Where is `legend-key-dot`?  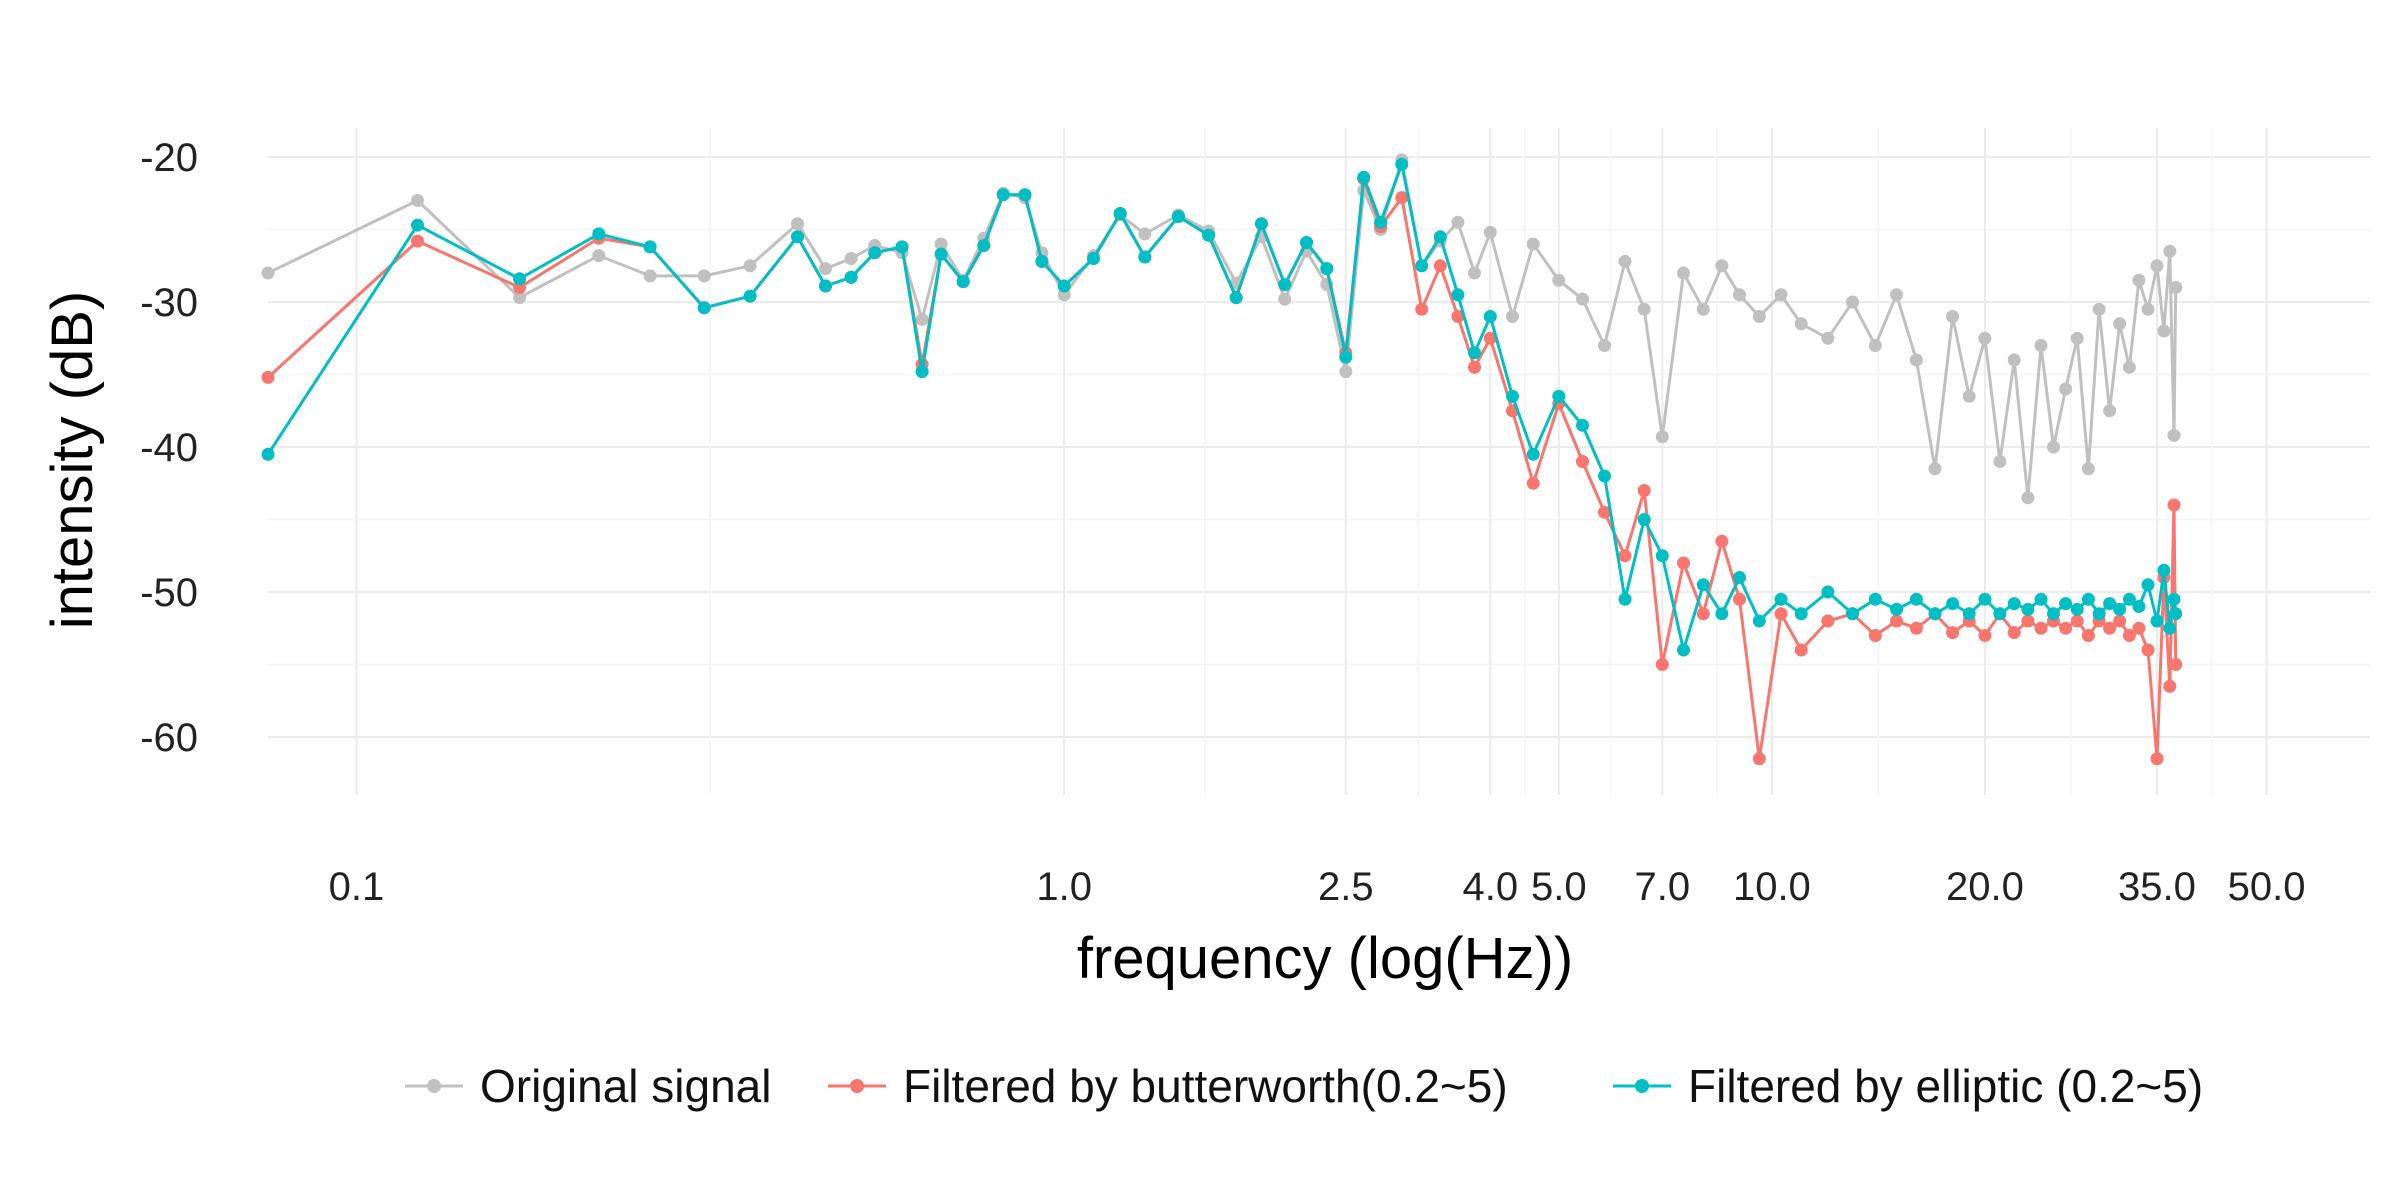 legend-key-dot is located at coordinates (1642, 1086).